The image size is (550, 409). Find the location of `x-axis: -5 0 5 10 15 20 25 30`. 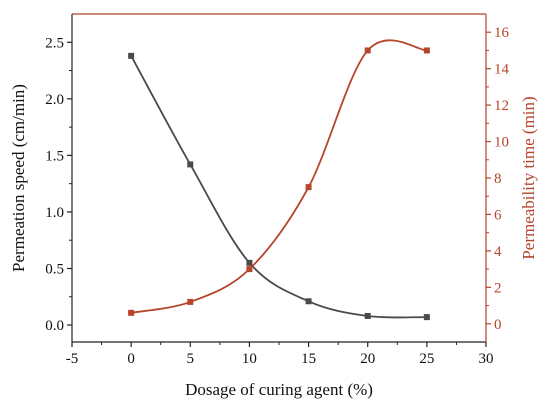

x-axis: -5 0 5 10 15 20 25 30 is located at coordinates (280, 354).